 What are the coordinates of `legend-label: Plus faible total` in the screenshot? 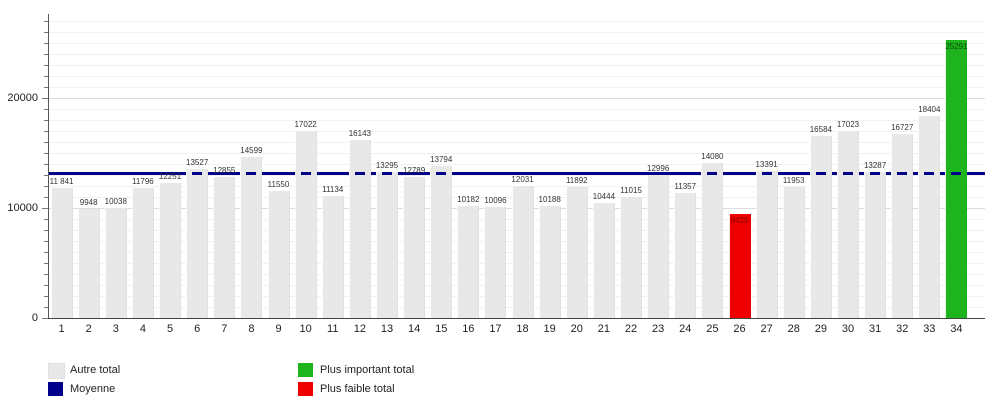 It's located at (357, 389).